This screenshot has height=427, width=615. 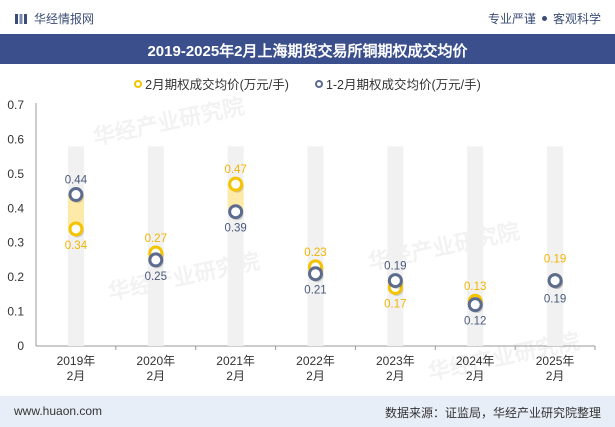 I want to click on brand-name: 华经情报网, so click(x=64, y=19).